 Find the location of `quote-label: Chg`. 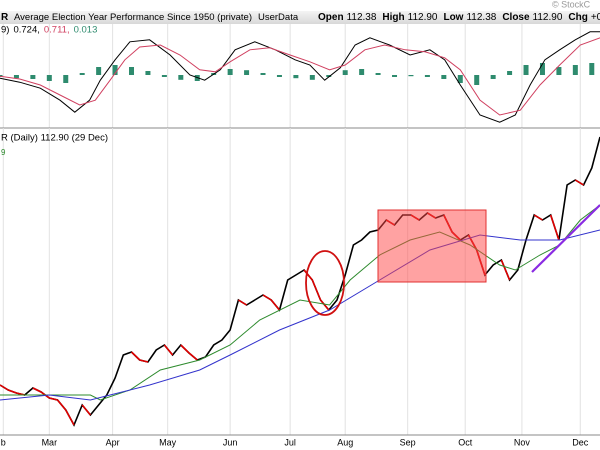

quote-label: Chg is located at coordinates (577, 17).